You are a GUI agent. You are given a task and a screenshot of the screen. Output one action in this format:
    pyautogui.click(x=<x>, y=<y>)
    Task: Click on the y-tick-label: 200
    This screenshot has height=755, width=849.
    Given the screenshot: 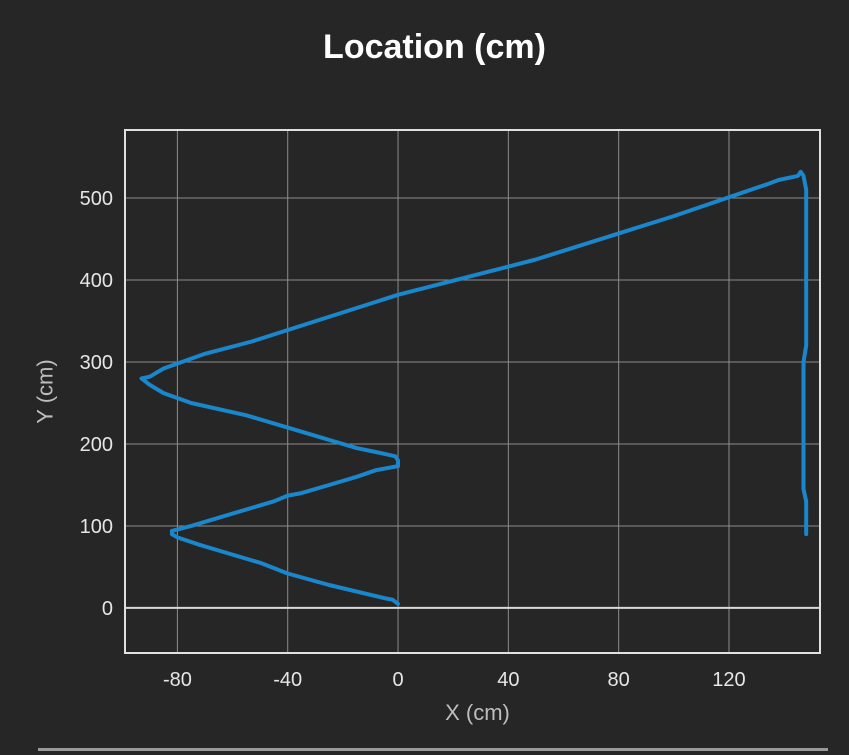 What is the action you would take?
    pyautogui.click(x=96, y=445)
    